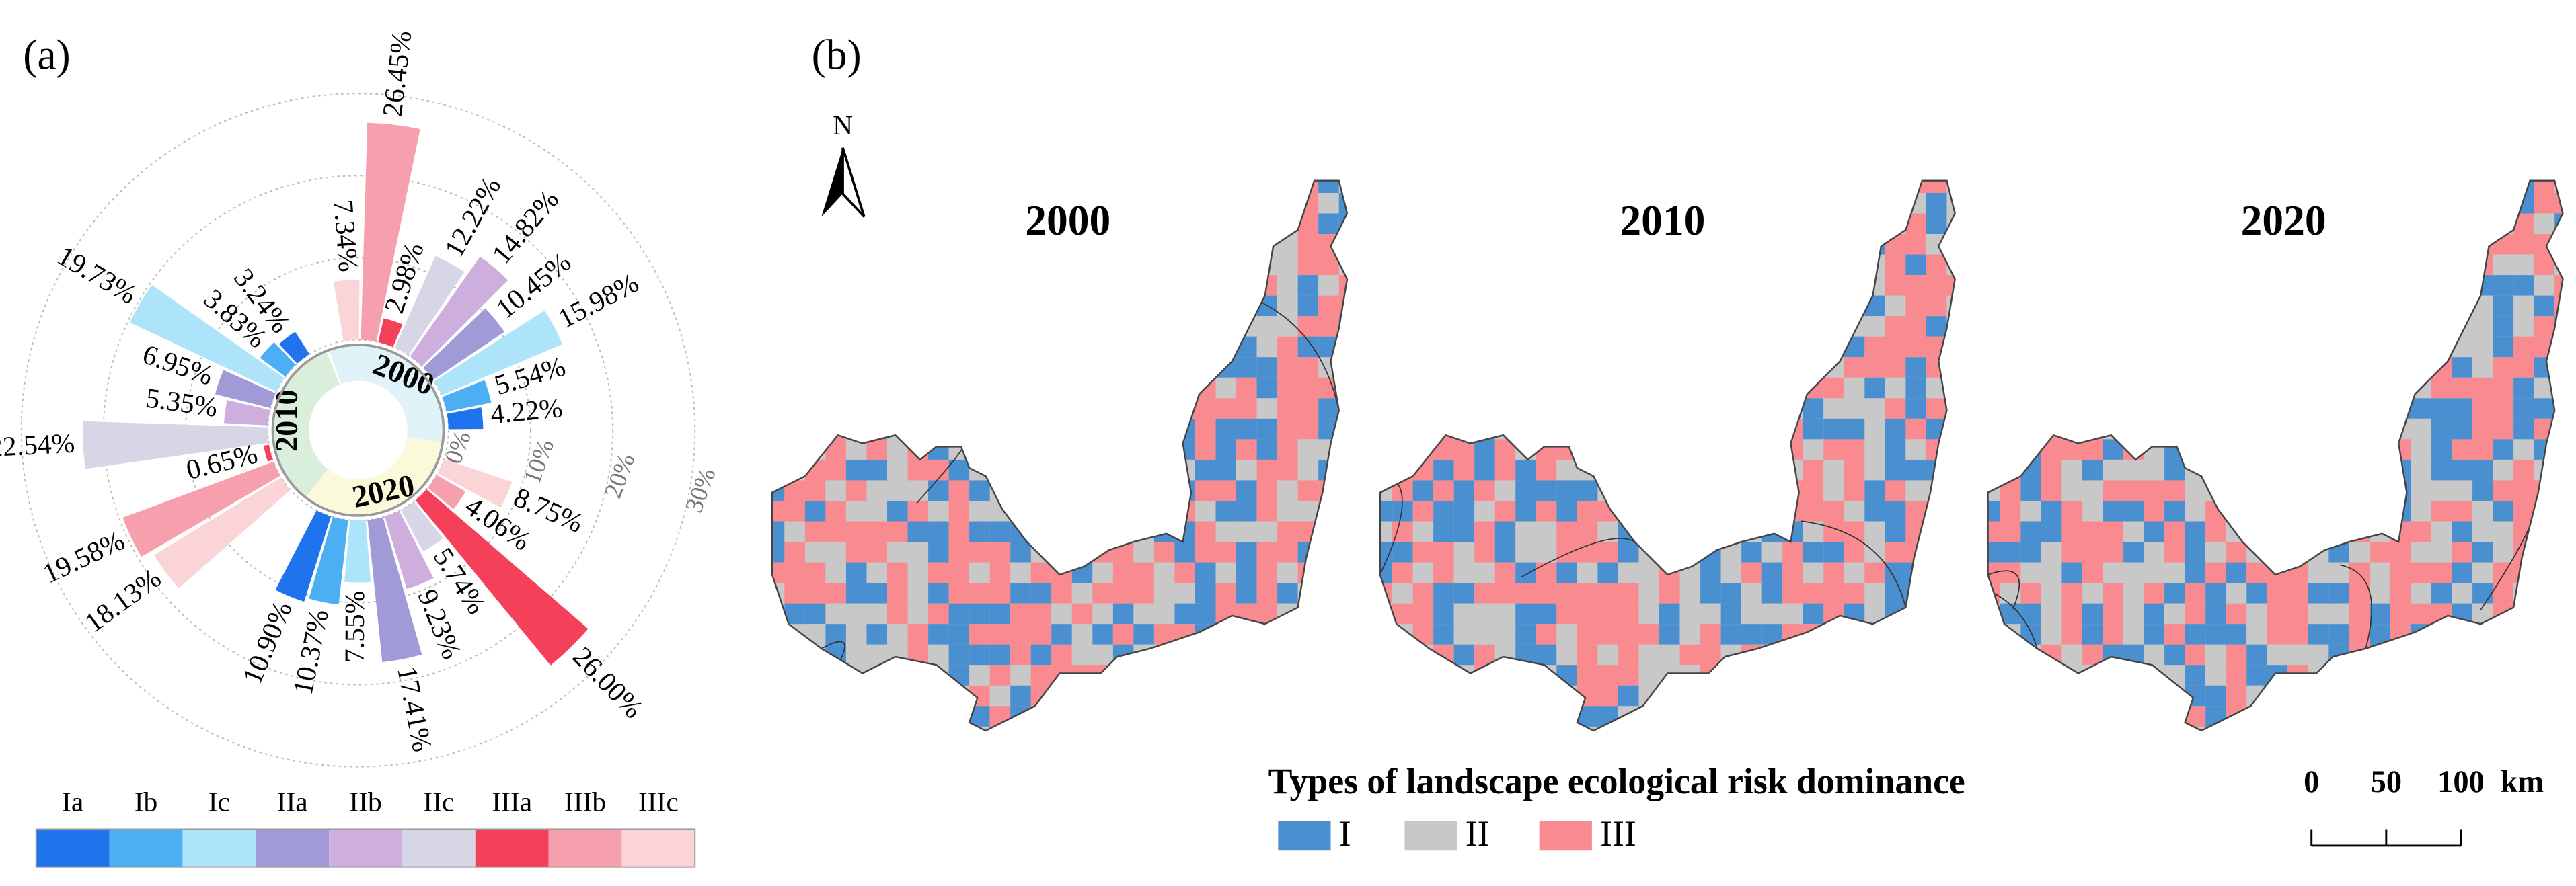  Describe the element at coordinates (72, 801) in the screenshot. I see `legend-label: Ia` at that location.